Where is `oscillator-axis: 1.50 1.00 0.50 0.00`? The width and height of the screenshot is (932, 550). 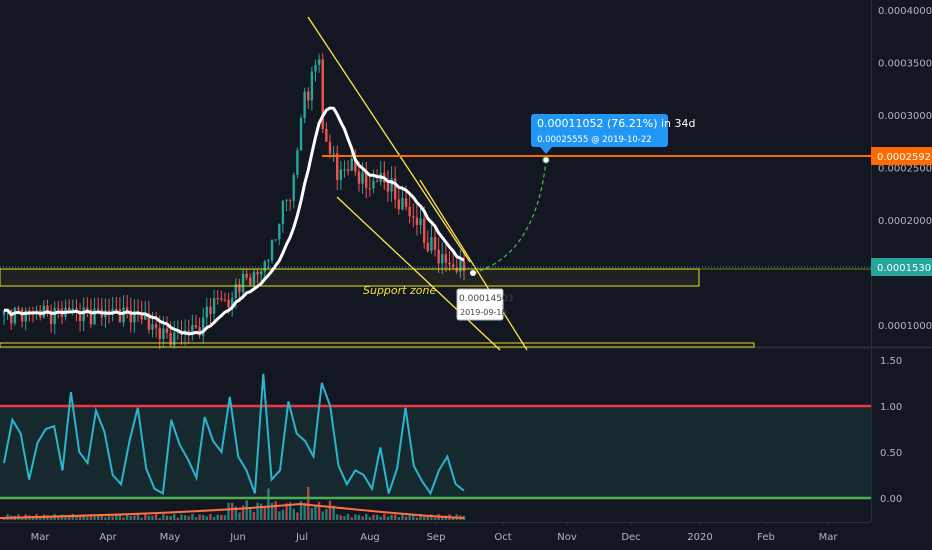
oscillator-axis: 1.50 1.00 0.50 0.00 is located at coordinates (891, 430).